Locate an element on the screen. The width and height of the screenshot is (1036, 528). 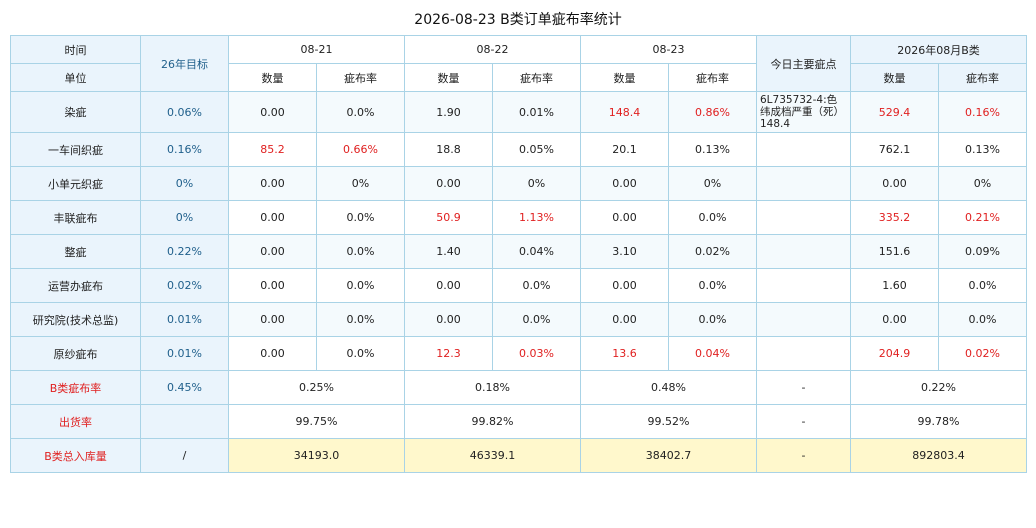
date-header-3: 08-23 is located at coordinates (668, 49).